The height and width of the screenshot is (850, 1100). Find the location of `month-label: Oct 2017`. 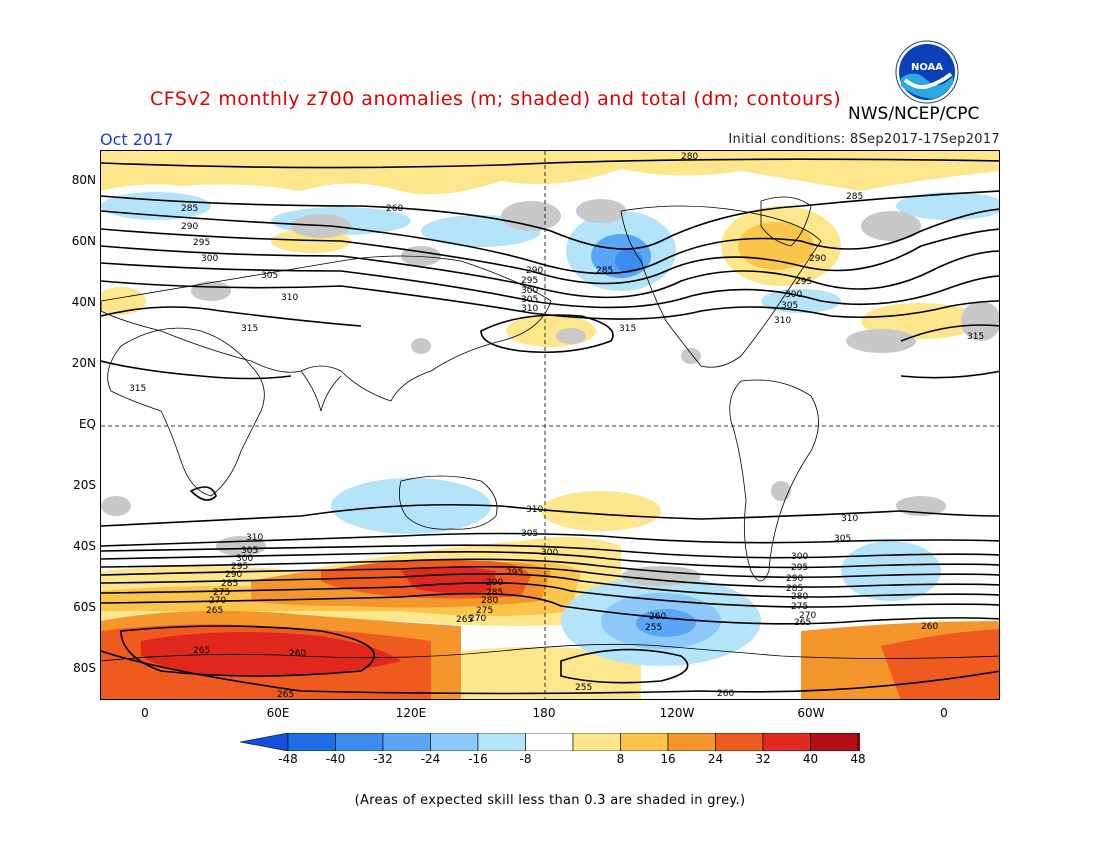

month-label: Oct 2017 is located at coordinates (137, 139).